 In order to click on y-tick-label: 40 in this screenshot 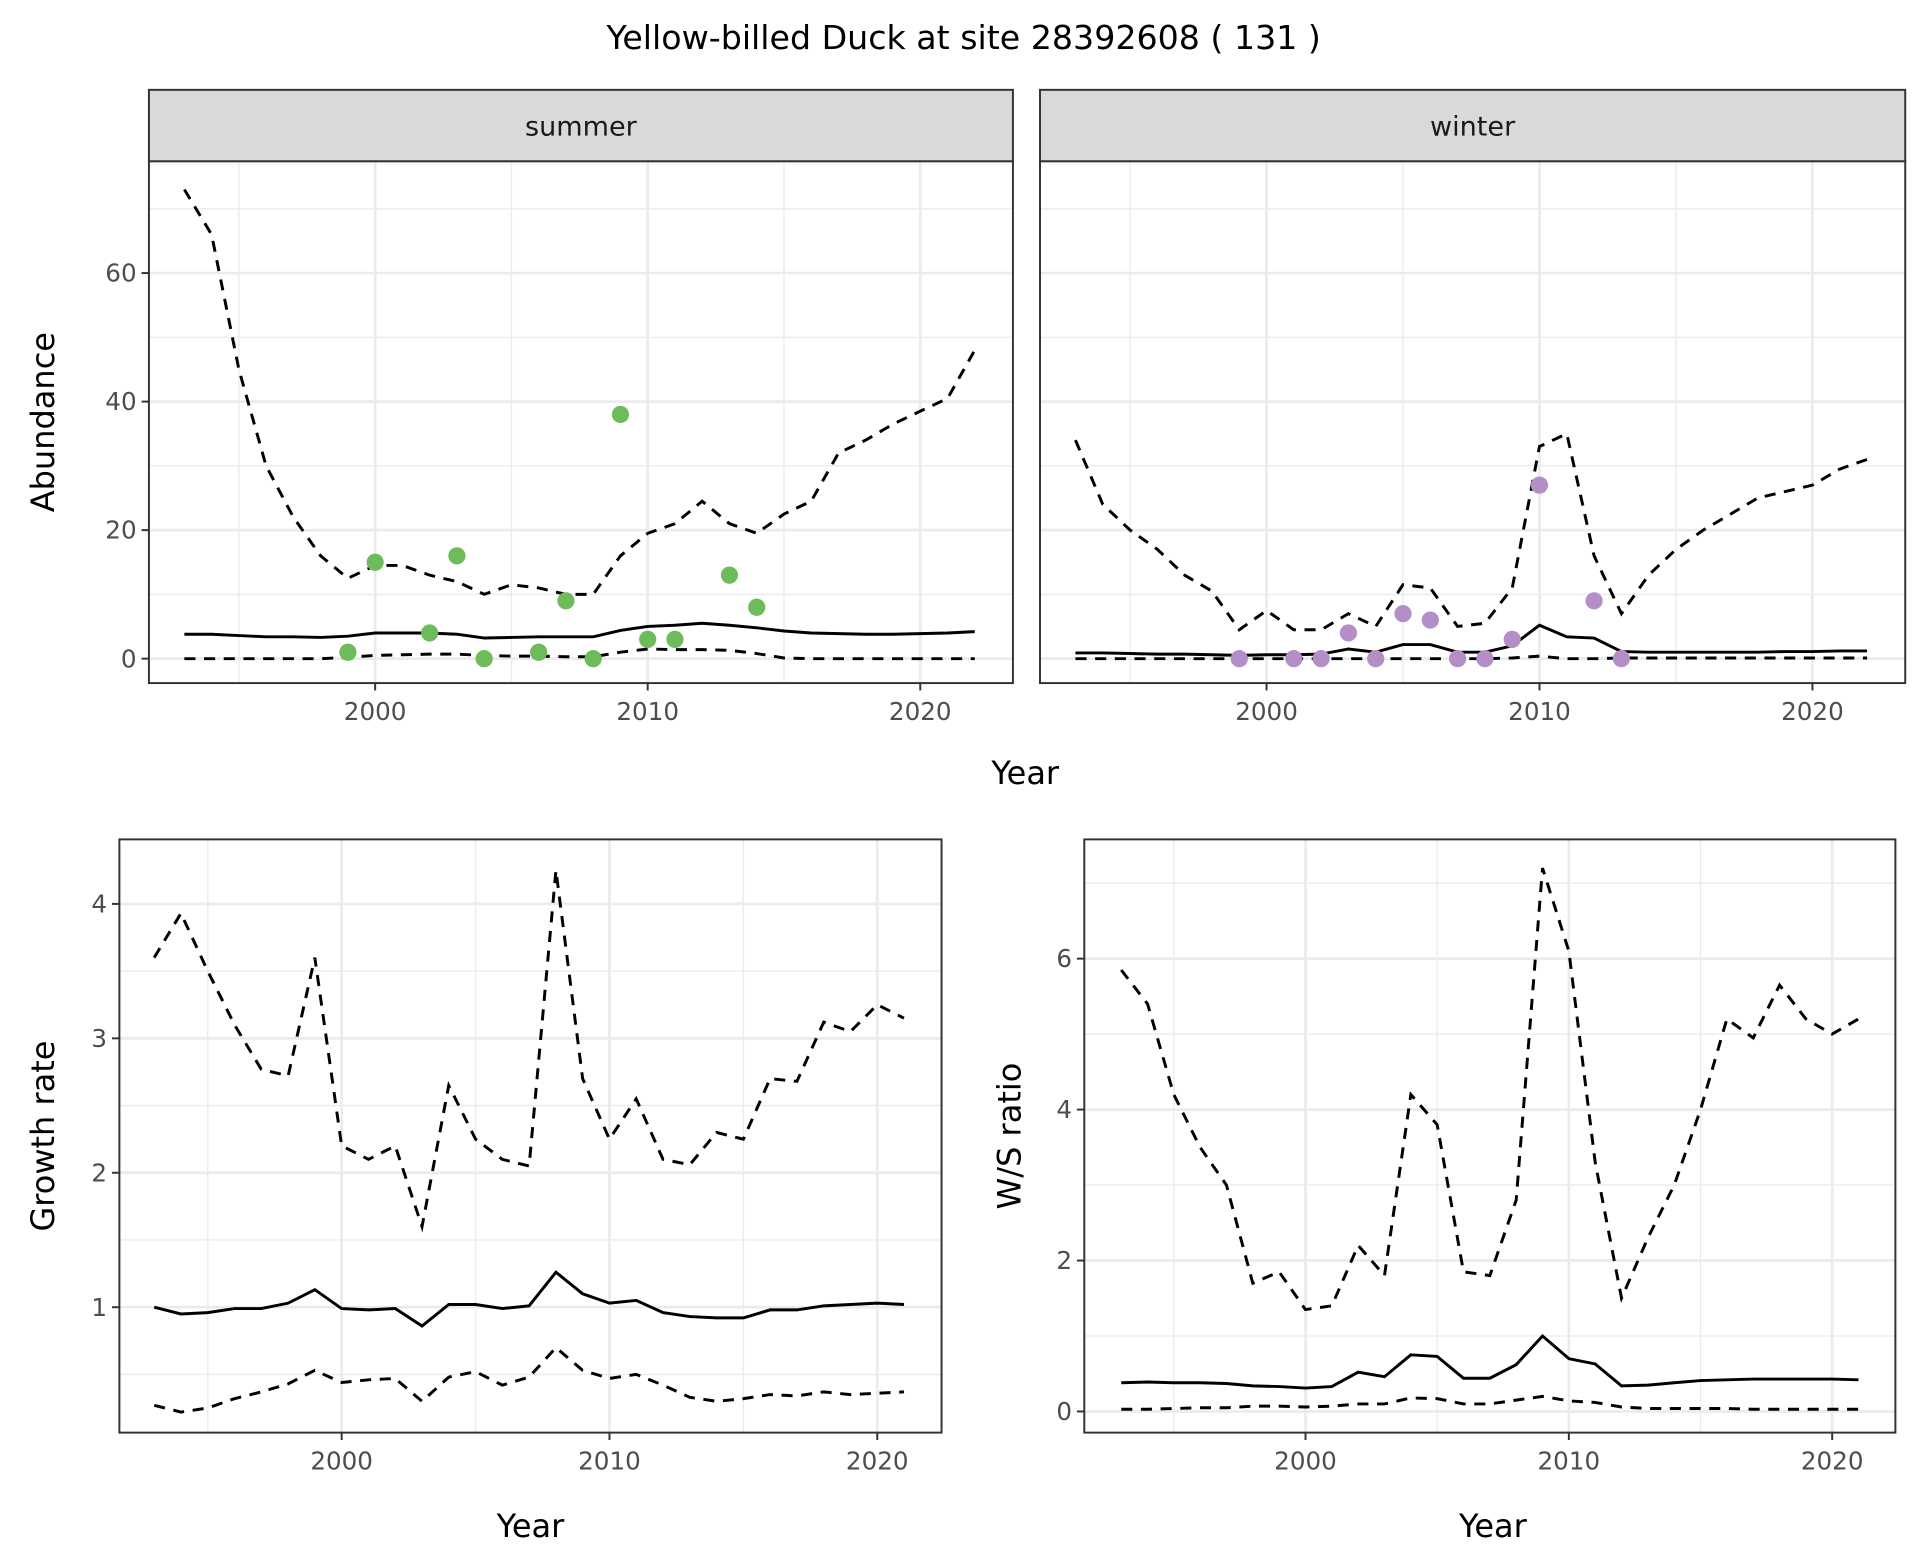, I will do `click(120, 401)`.